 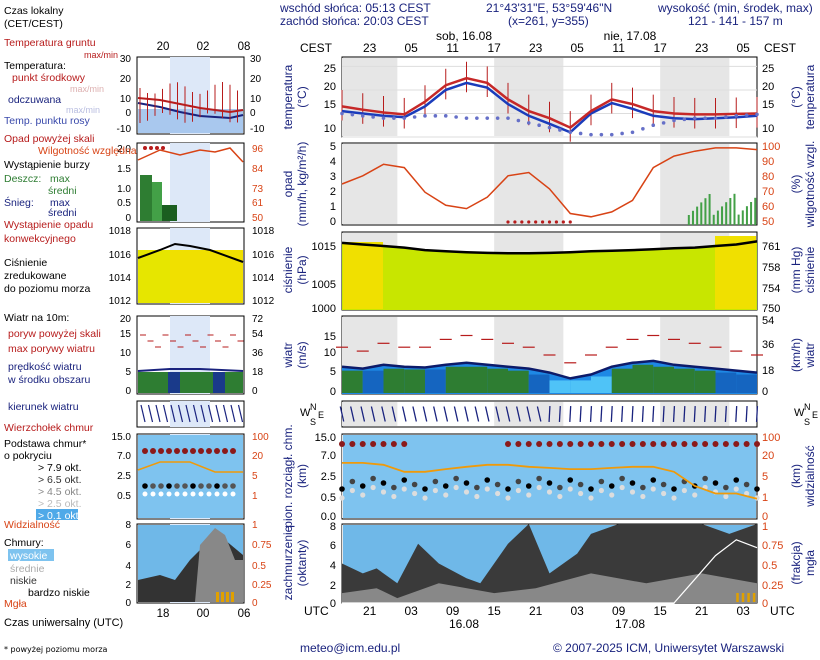 What do you see at coordinates (765, 392) in the screenshot?
I see `main-wind-tick-right: 0` at bounding box center [765, 392].